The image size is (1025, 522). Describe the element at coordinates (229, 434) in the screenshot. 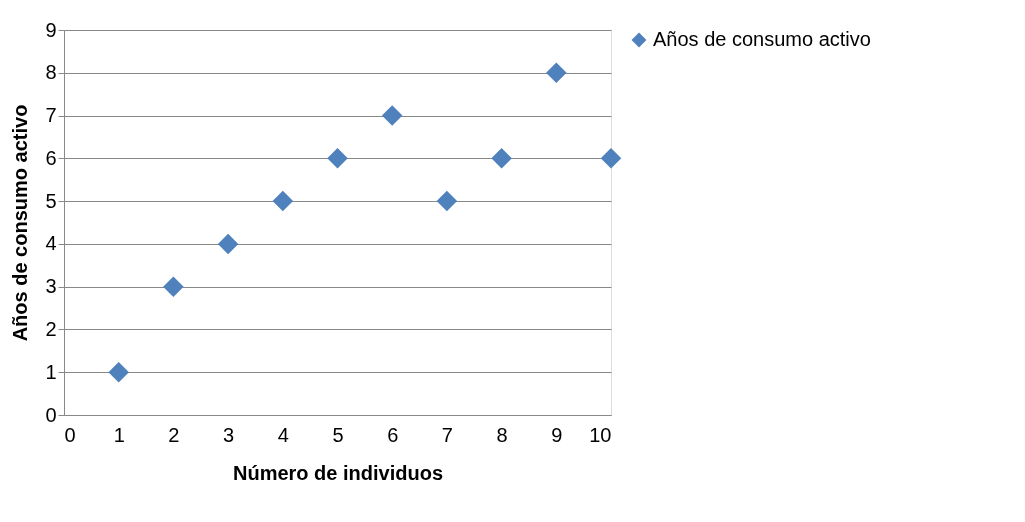

I see `x-tick-label: 3` at that location.